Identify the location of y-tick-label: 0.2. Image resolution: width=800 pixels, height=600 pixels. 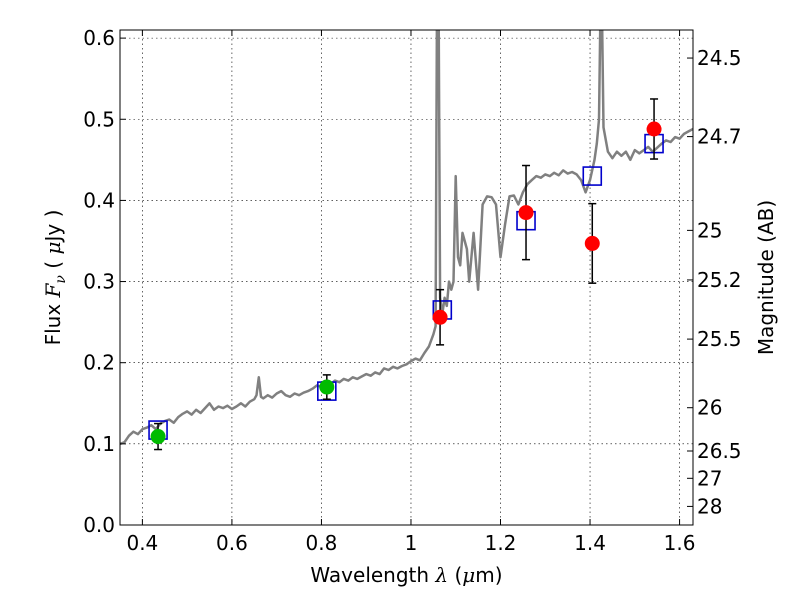
(99, 363).